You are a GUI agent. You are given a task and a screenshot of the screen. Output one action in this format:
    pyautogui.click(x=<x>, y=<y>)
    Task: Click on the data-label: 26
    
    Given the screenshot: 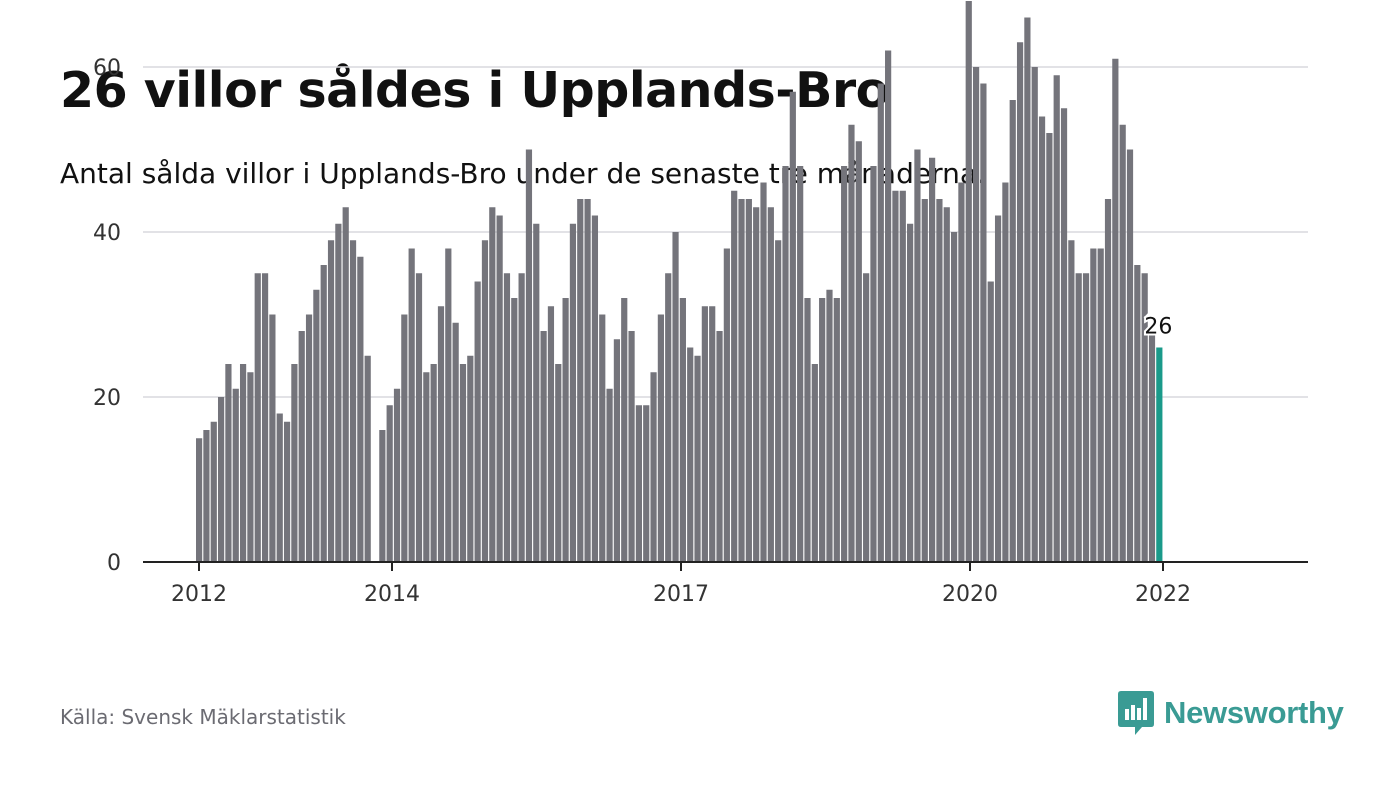 What is the action you would take?
    pyautogui.click(x=1158, y=327)
    